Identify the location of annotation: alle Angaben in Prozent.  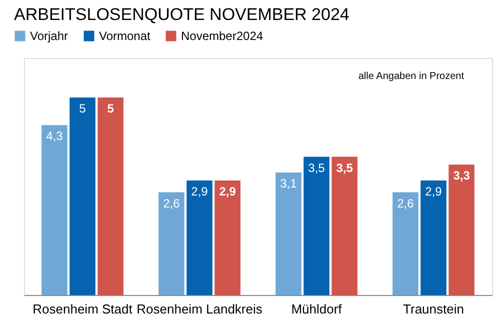
(411, 76).